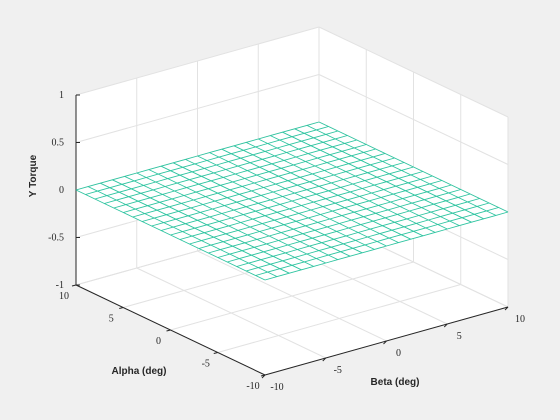  I want to click on x-tick-label: 5, so click(459, 336).